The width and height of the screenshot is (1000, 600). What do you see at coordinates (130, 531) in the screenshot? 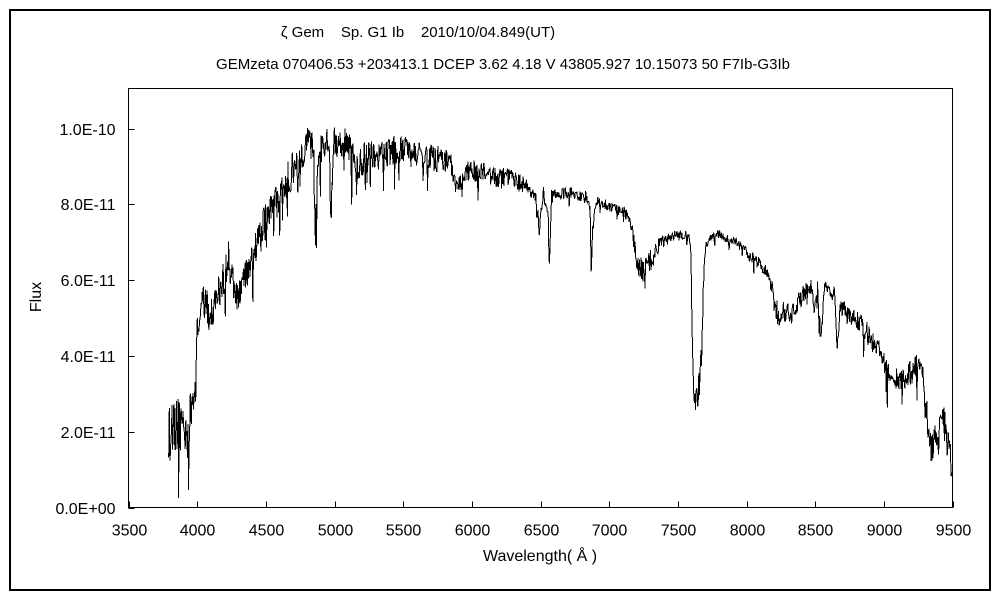
I see `x-tick-label: 3500` at bounding box center [130, 531].